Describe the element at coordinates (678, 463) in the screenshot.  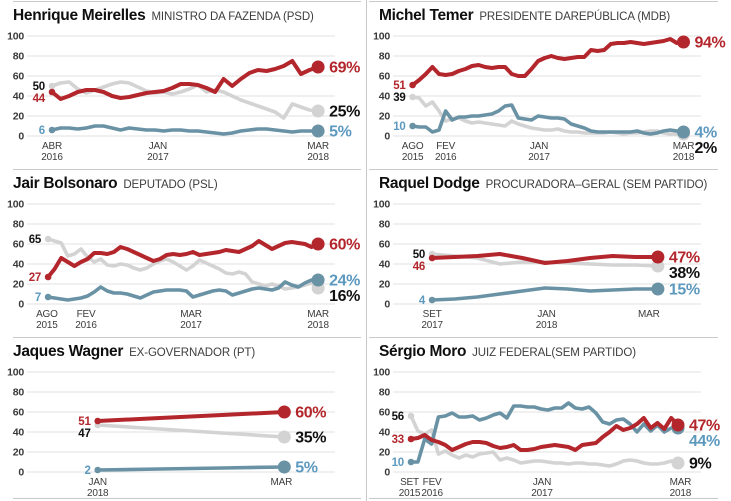
I see `series-end-dot-gray` at that location.